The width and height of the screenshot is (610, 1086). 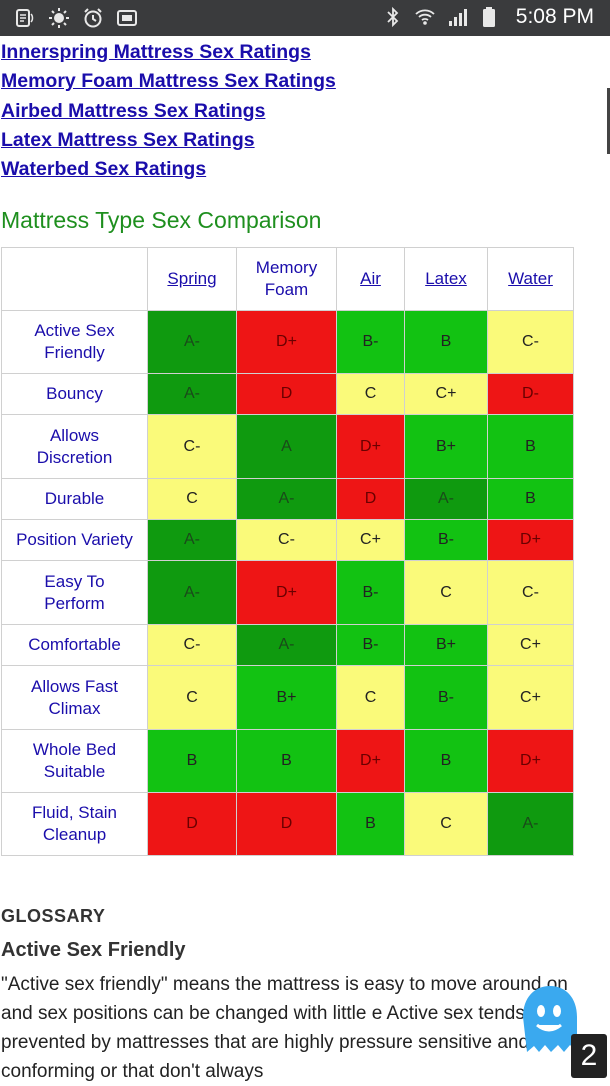 I want to click on table-row: Fluid, Stain Cleanup D D B C A-, so click(x=287, y=824).